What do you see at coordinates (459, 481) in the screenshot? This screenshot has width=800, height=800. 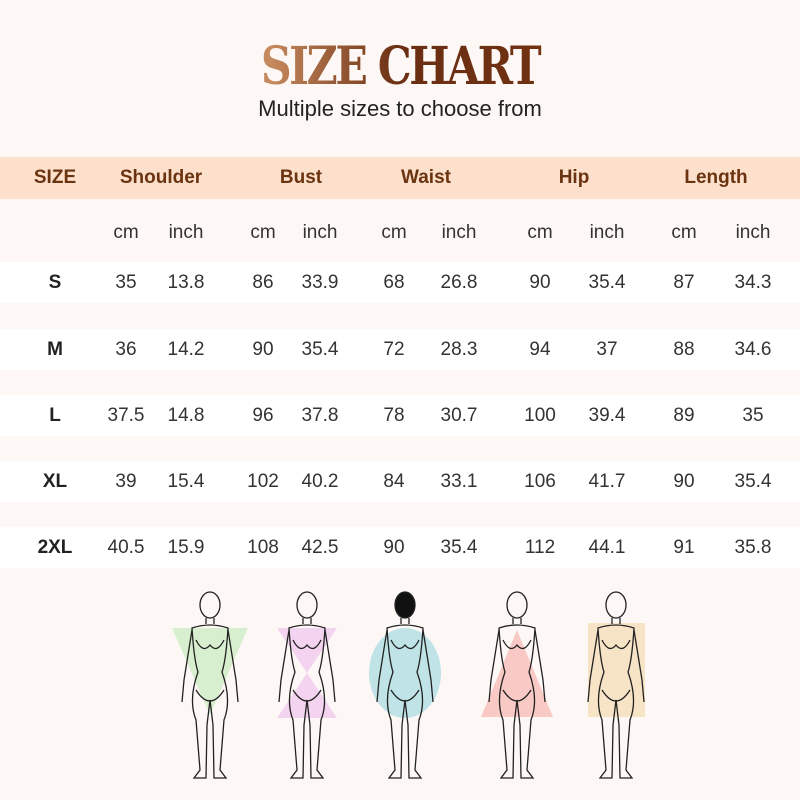 I see `table-cell: 33.1` at bounding box center [459, 481].